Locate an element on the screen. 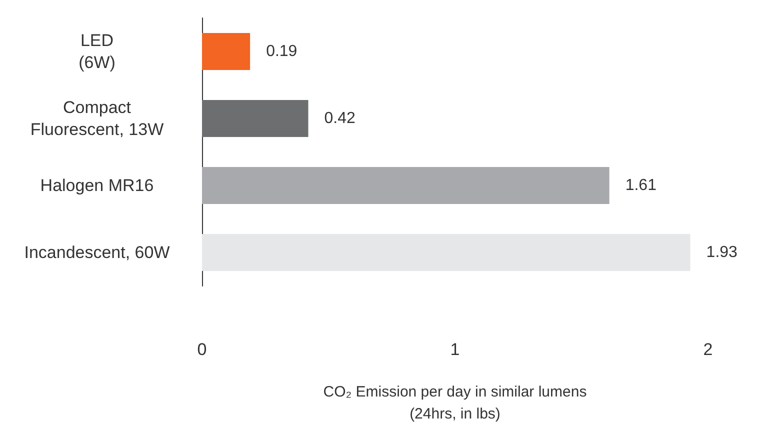 This screenshot has height=438, width=769. x-tick-label: 2 is located at coordinates (708, 349).